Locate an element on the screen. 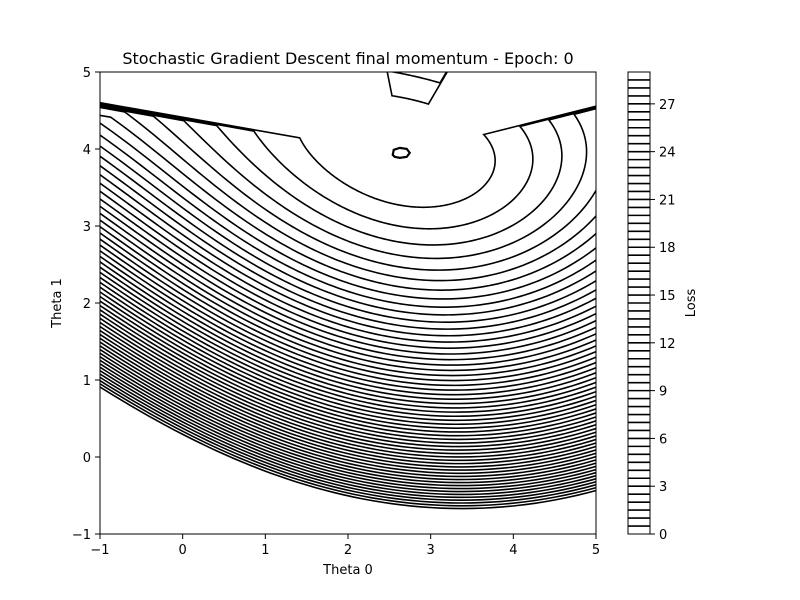 The width and height of the screenshot is (800, 600). y-tick-label: 0 is located at coordinates (87, 458).